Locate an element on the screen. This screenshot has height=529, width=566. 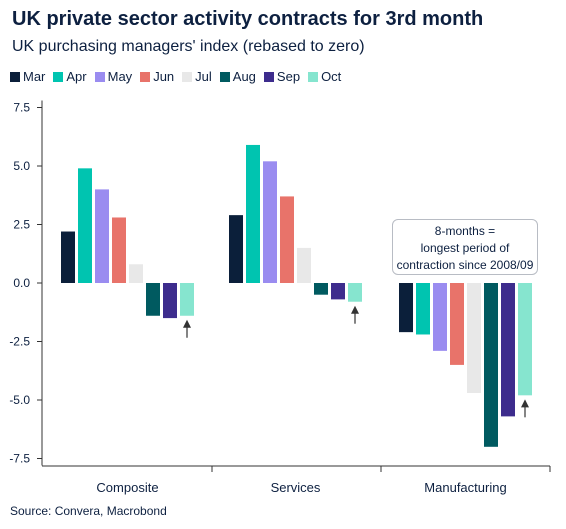
y-tick-label: 2.5 is located at coordinates (21, 225).